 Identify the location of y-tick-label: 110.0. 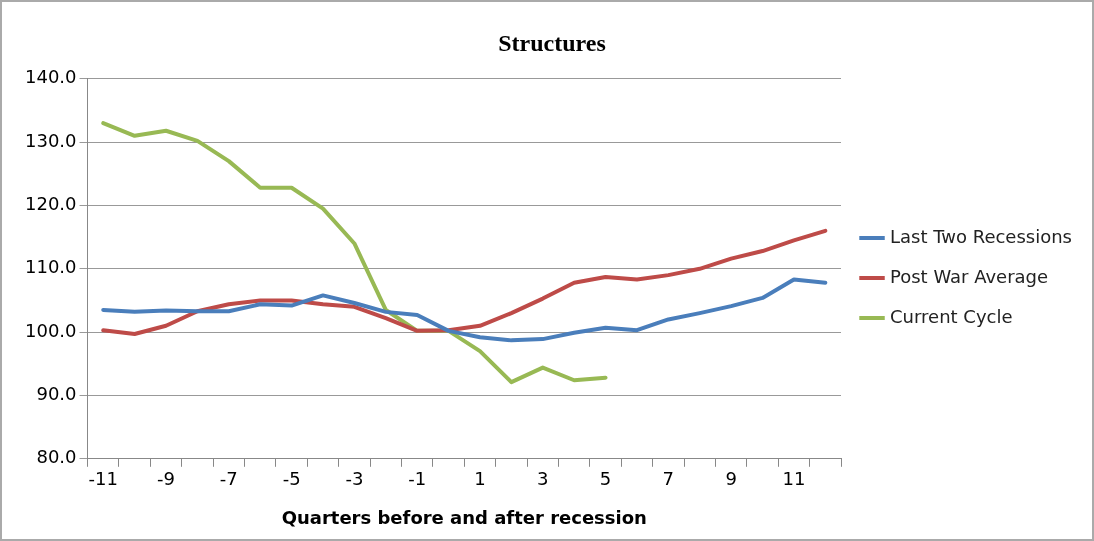
(51, 267).